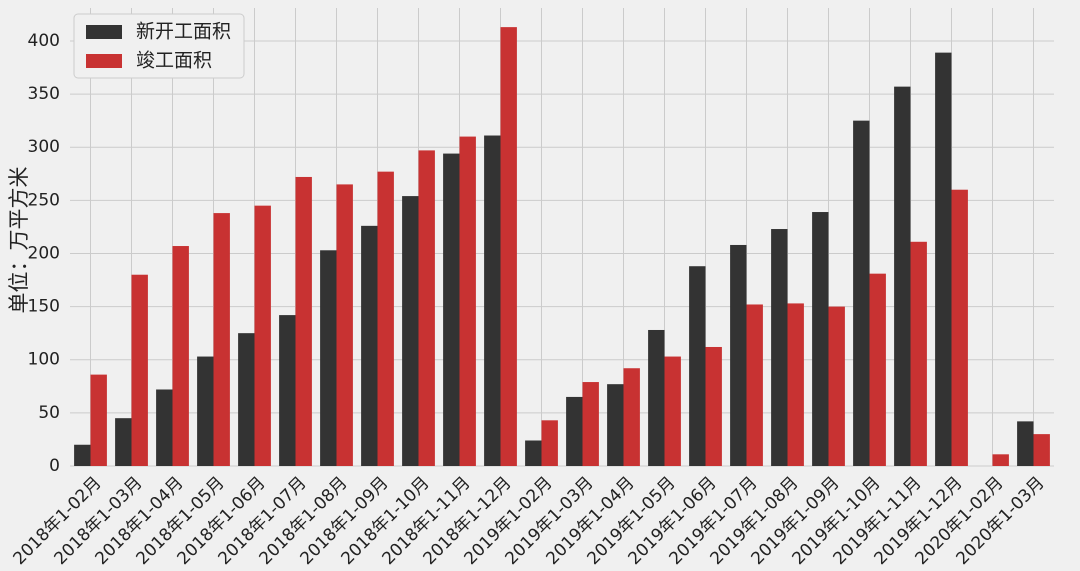 This screenshot has width=1080, height=571. Describe the element at coordinates (174, 61) in the screenshot. I see `legend-label: 竣工面积` at that location.